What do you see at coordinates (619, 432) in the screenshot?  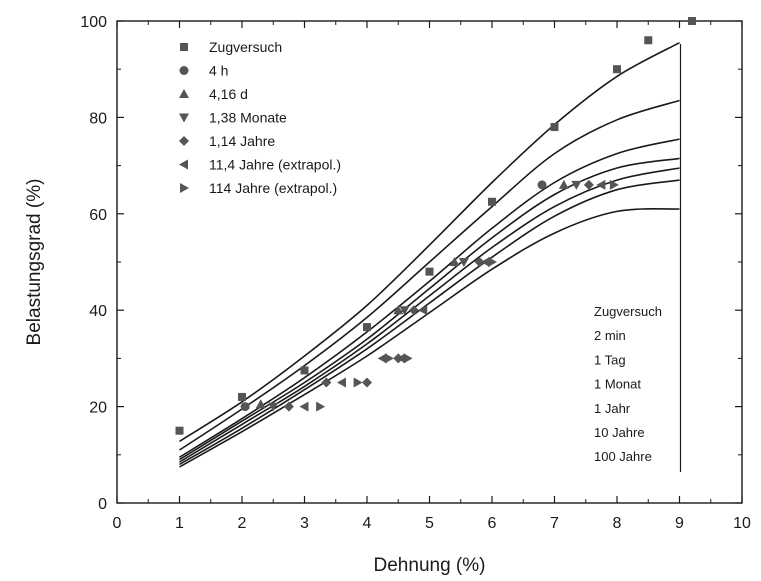 I see `curve-label: 10 Jahre` at bounding box center [619, 432].